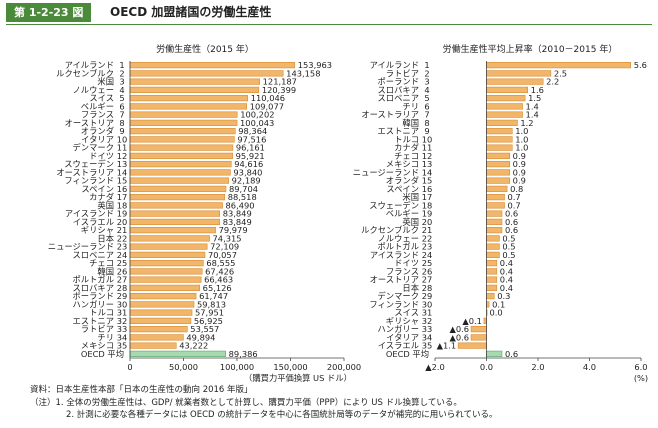 Image resolution: width=658 pixels, height=428 pixels. Describe the element at coordinates (94, 90) in the screenshot. I see `country-label: ノルウェー` at that location.